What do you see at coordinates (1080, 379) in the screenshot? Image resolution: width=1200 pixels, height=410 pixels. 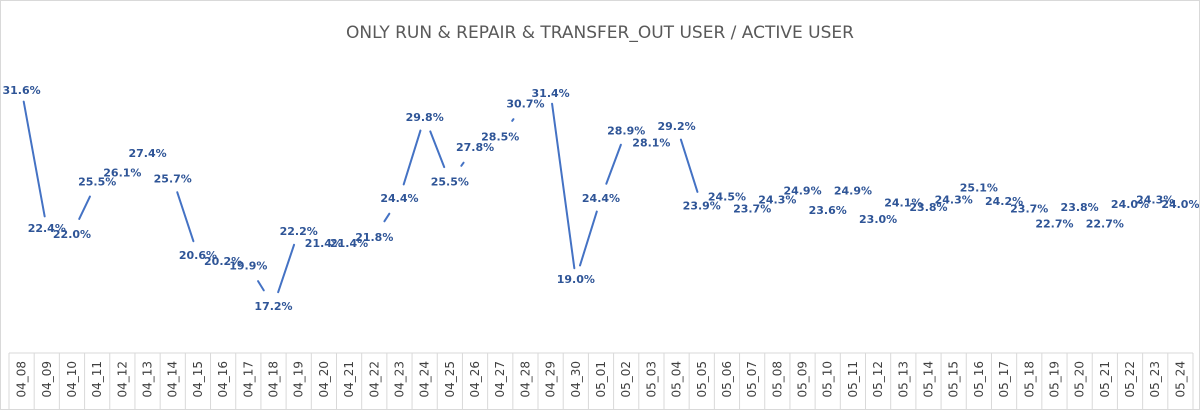 I see `x-tick-label: 05_20` at bounding box center [1080, 379].